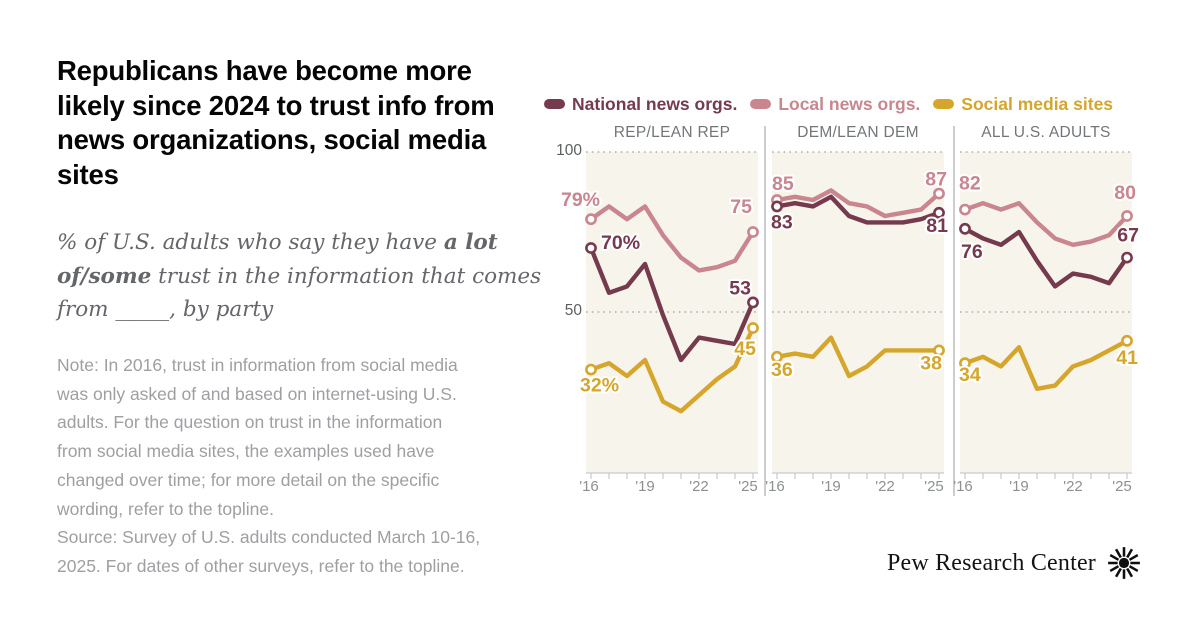  Describe the element at coordinates (849, 103) in the screenshot. I see `legend-label-local: Local news orgs.` at that location.